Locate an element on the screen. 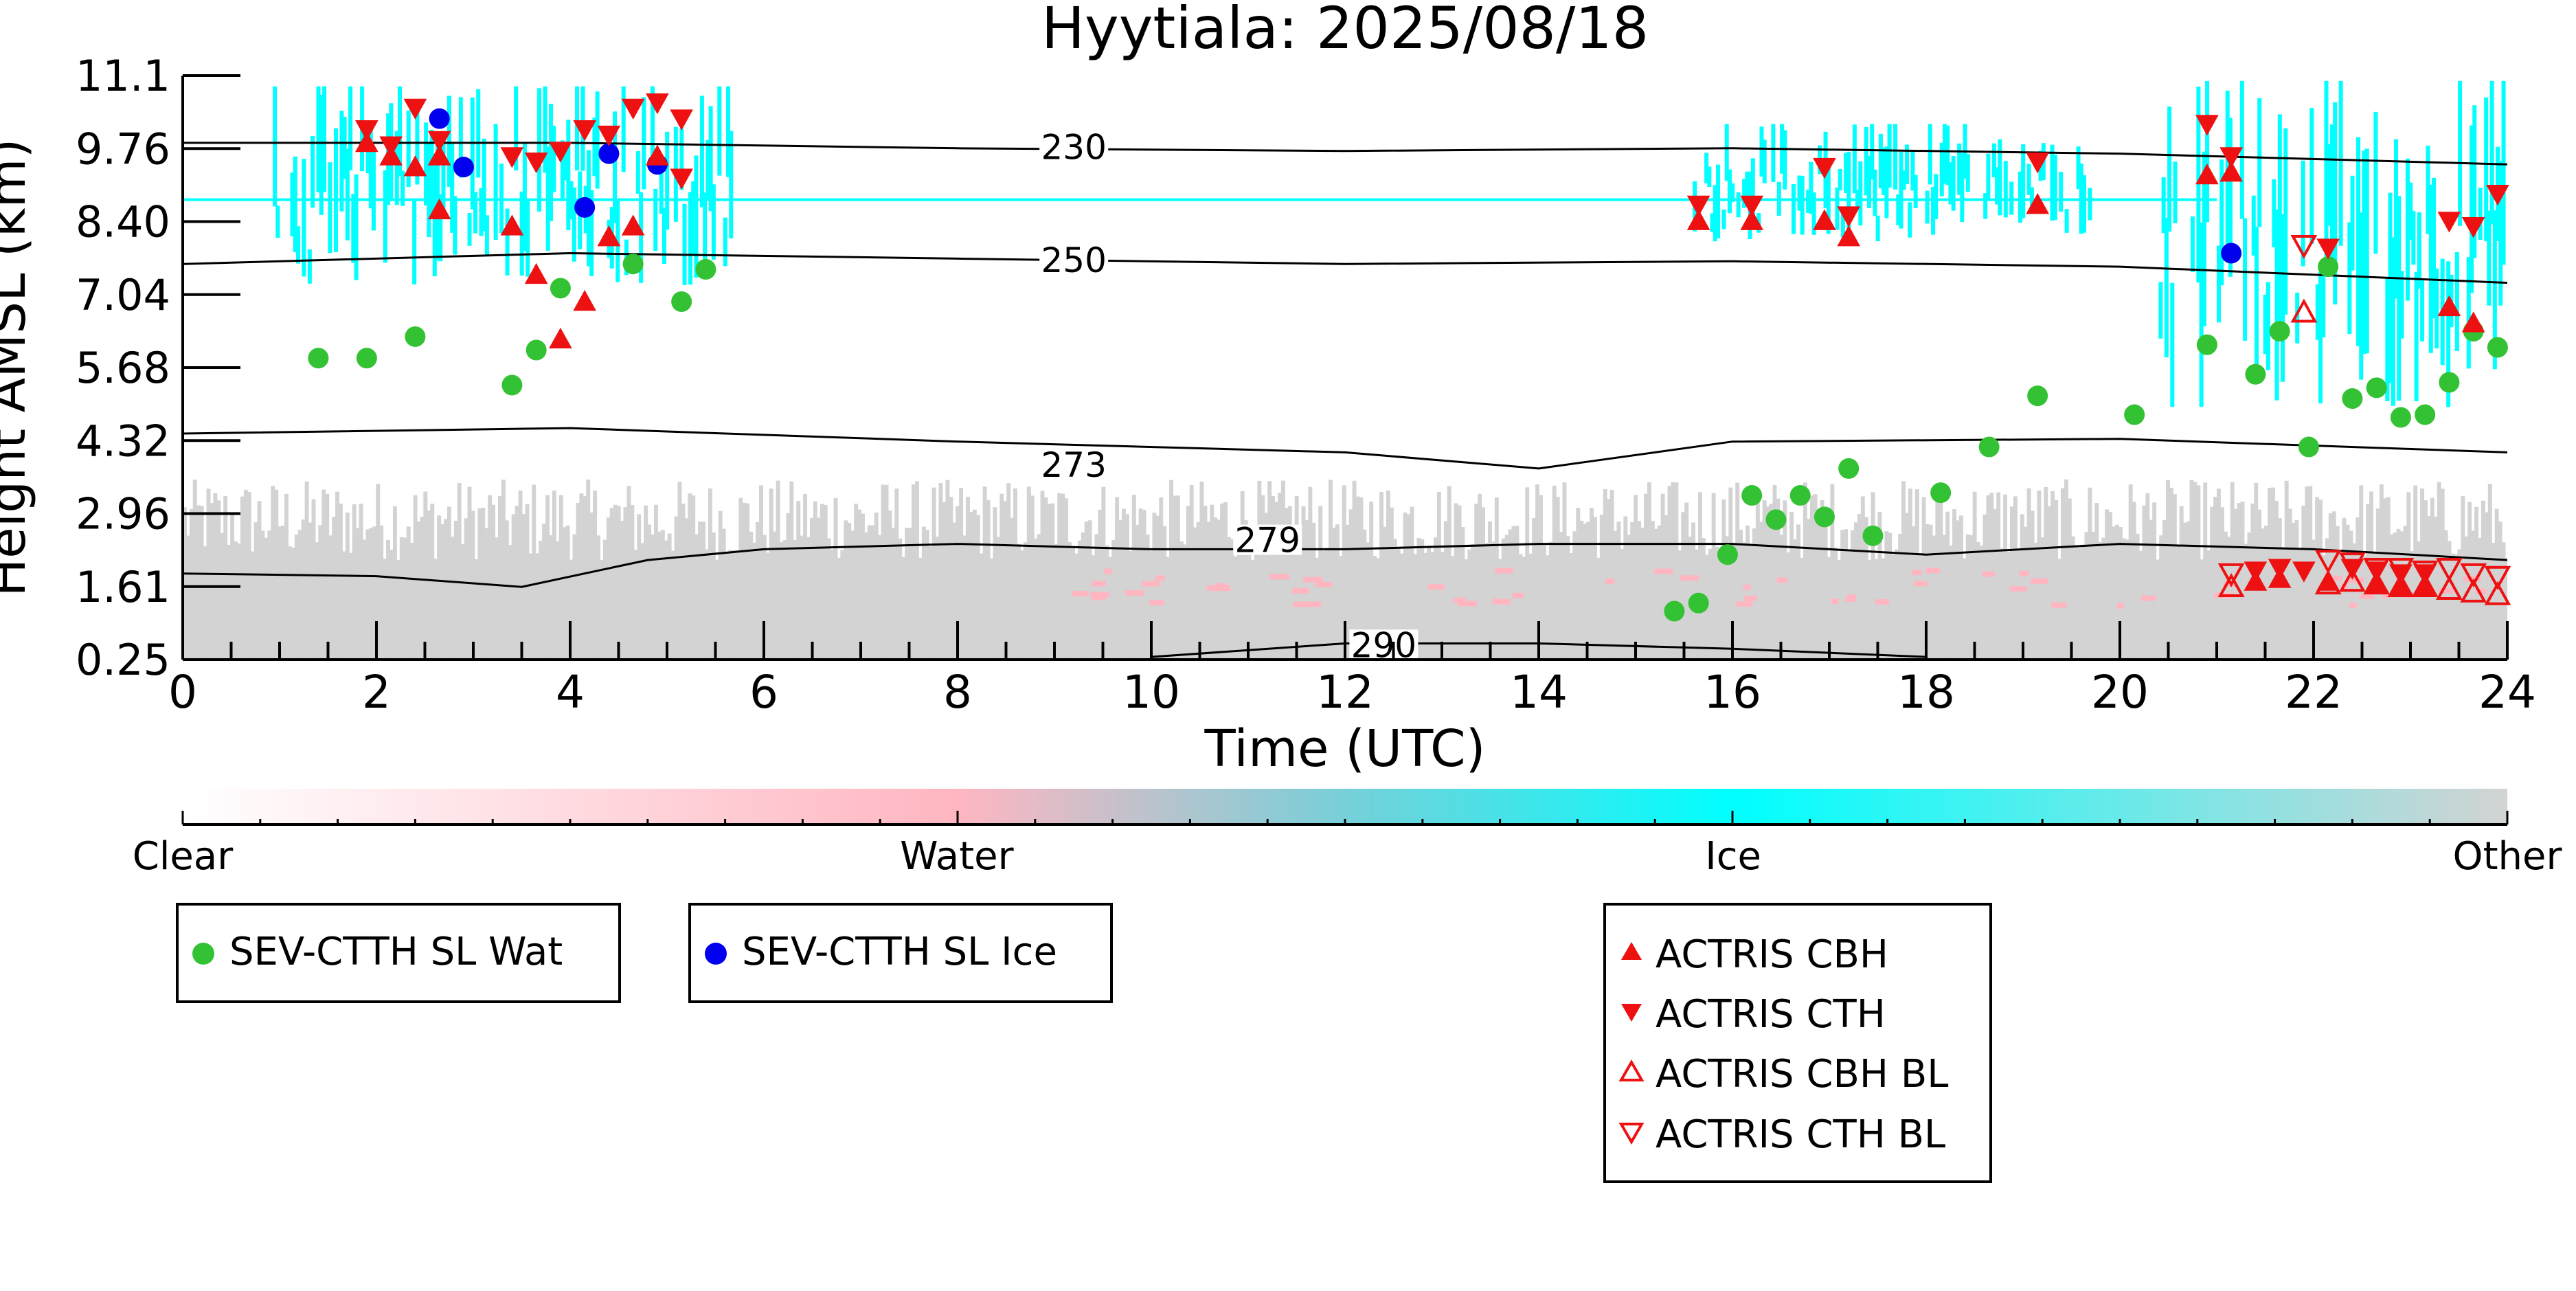 The height and width of the screenshot is (1291, 2576). legend-marker-cth is located at coordinates (1631, 1013).